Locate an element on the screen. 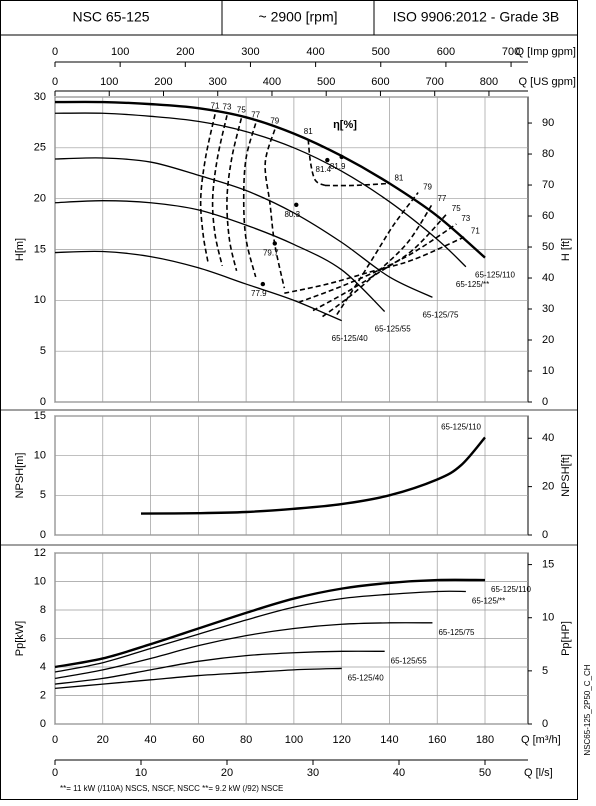  y-tick-label: 30 is located at coordinates (40, 97).